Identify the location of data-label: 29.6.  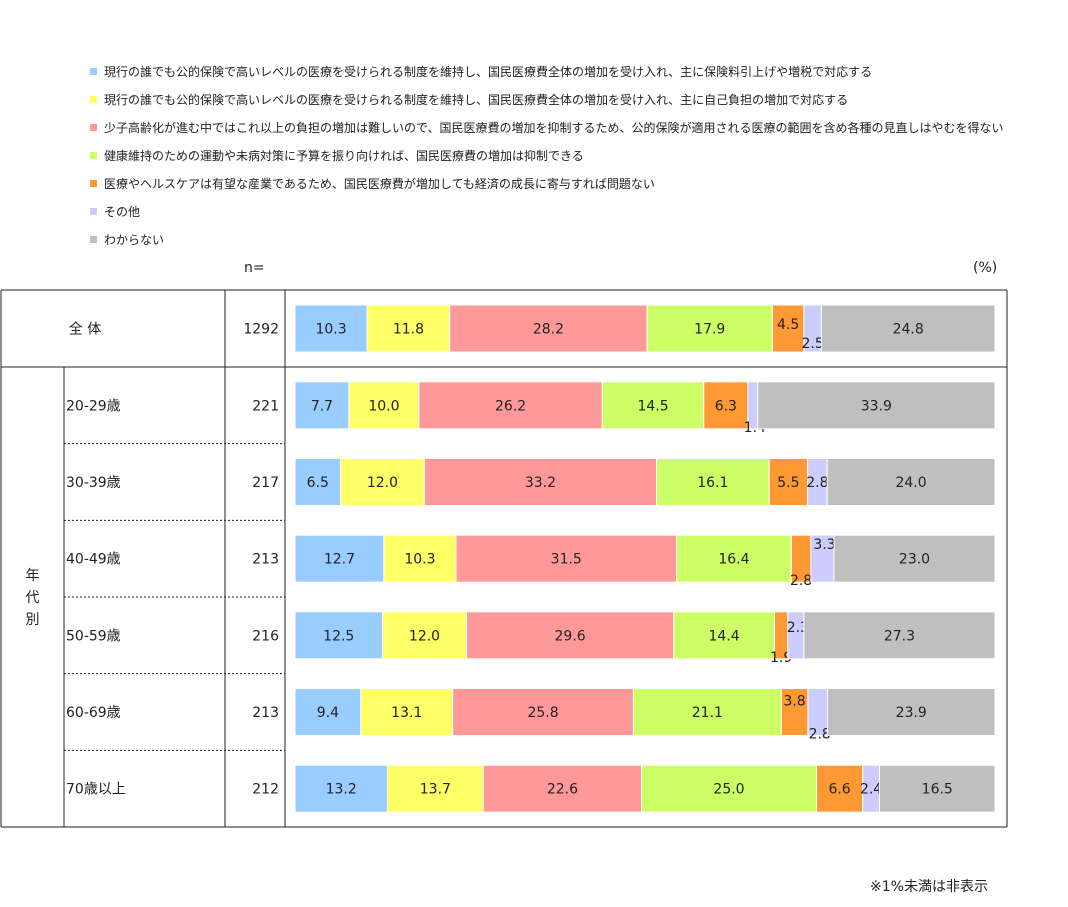
(570, 636).